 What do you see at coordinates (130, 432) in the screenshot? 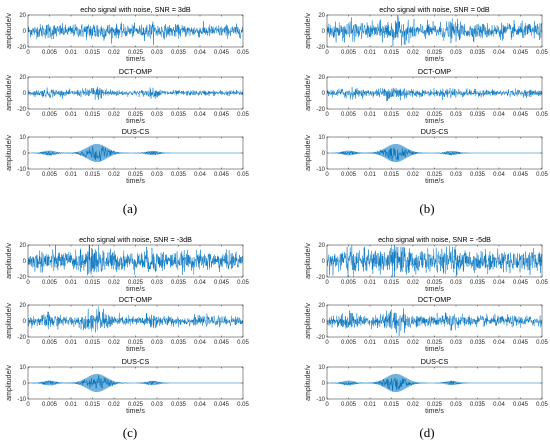
I see `panel-caption: (c)` at bounding box center [130, 432].